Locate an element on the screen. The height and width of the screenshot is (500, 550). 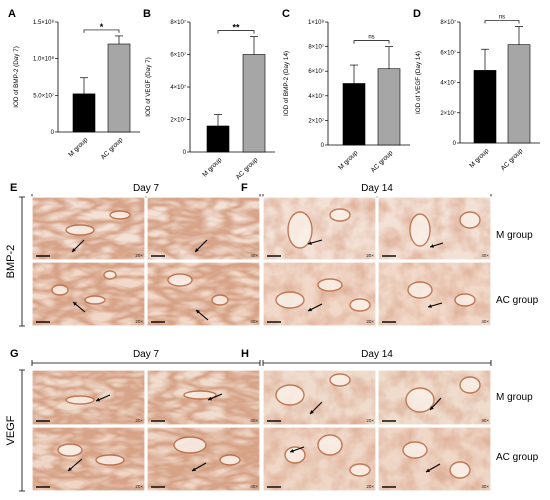
y-tick-label: 2×10⁷ is located at coordinates (316, 120).